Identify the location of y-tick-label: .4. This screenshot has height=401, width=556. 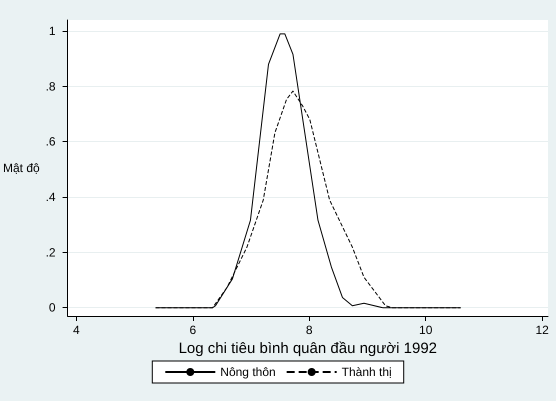
(51, 197).